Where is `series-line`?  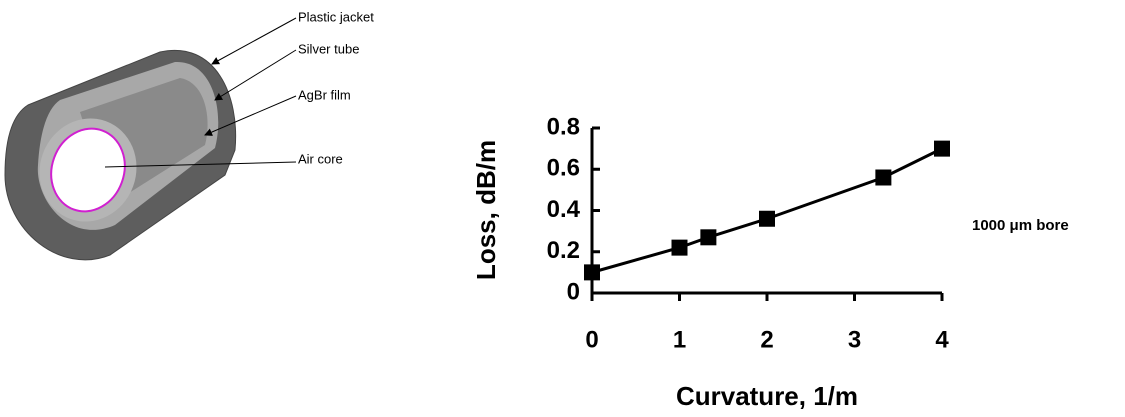
series-line is located at coordinates (767, 210).